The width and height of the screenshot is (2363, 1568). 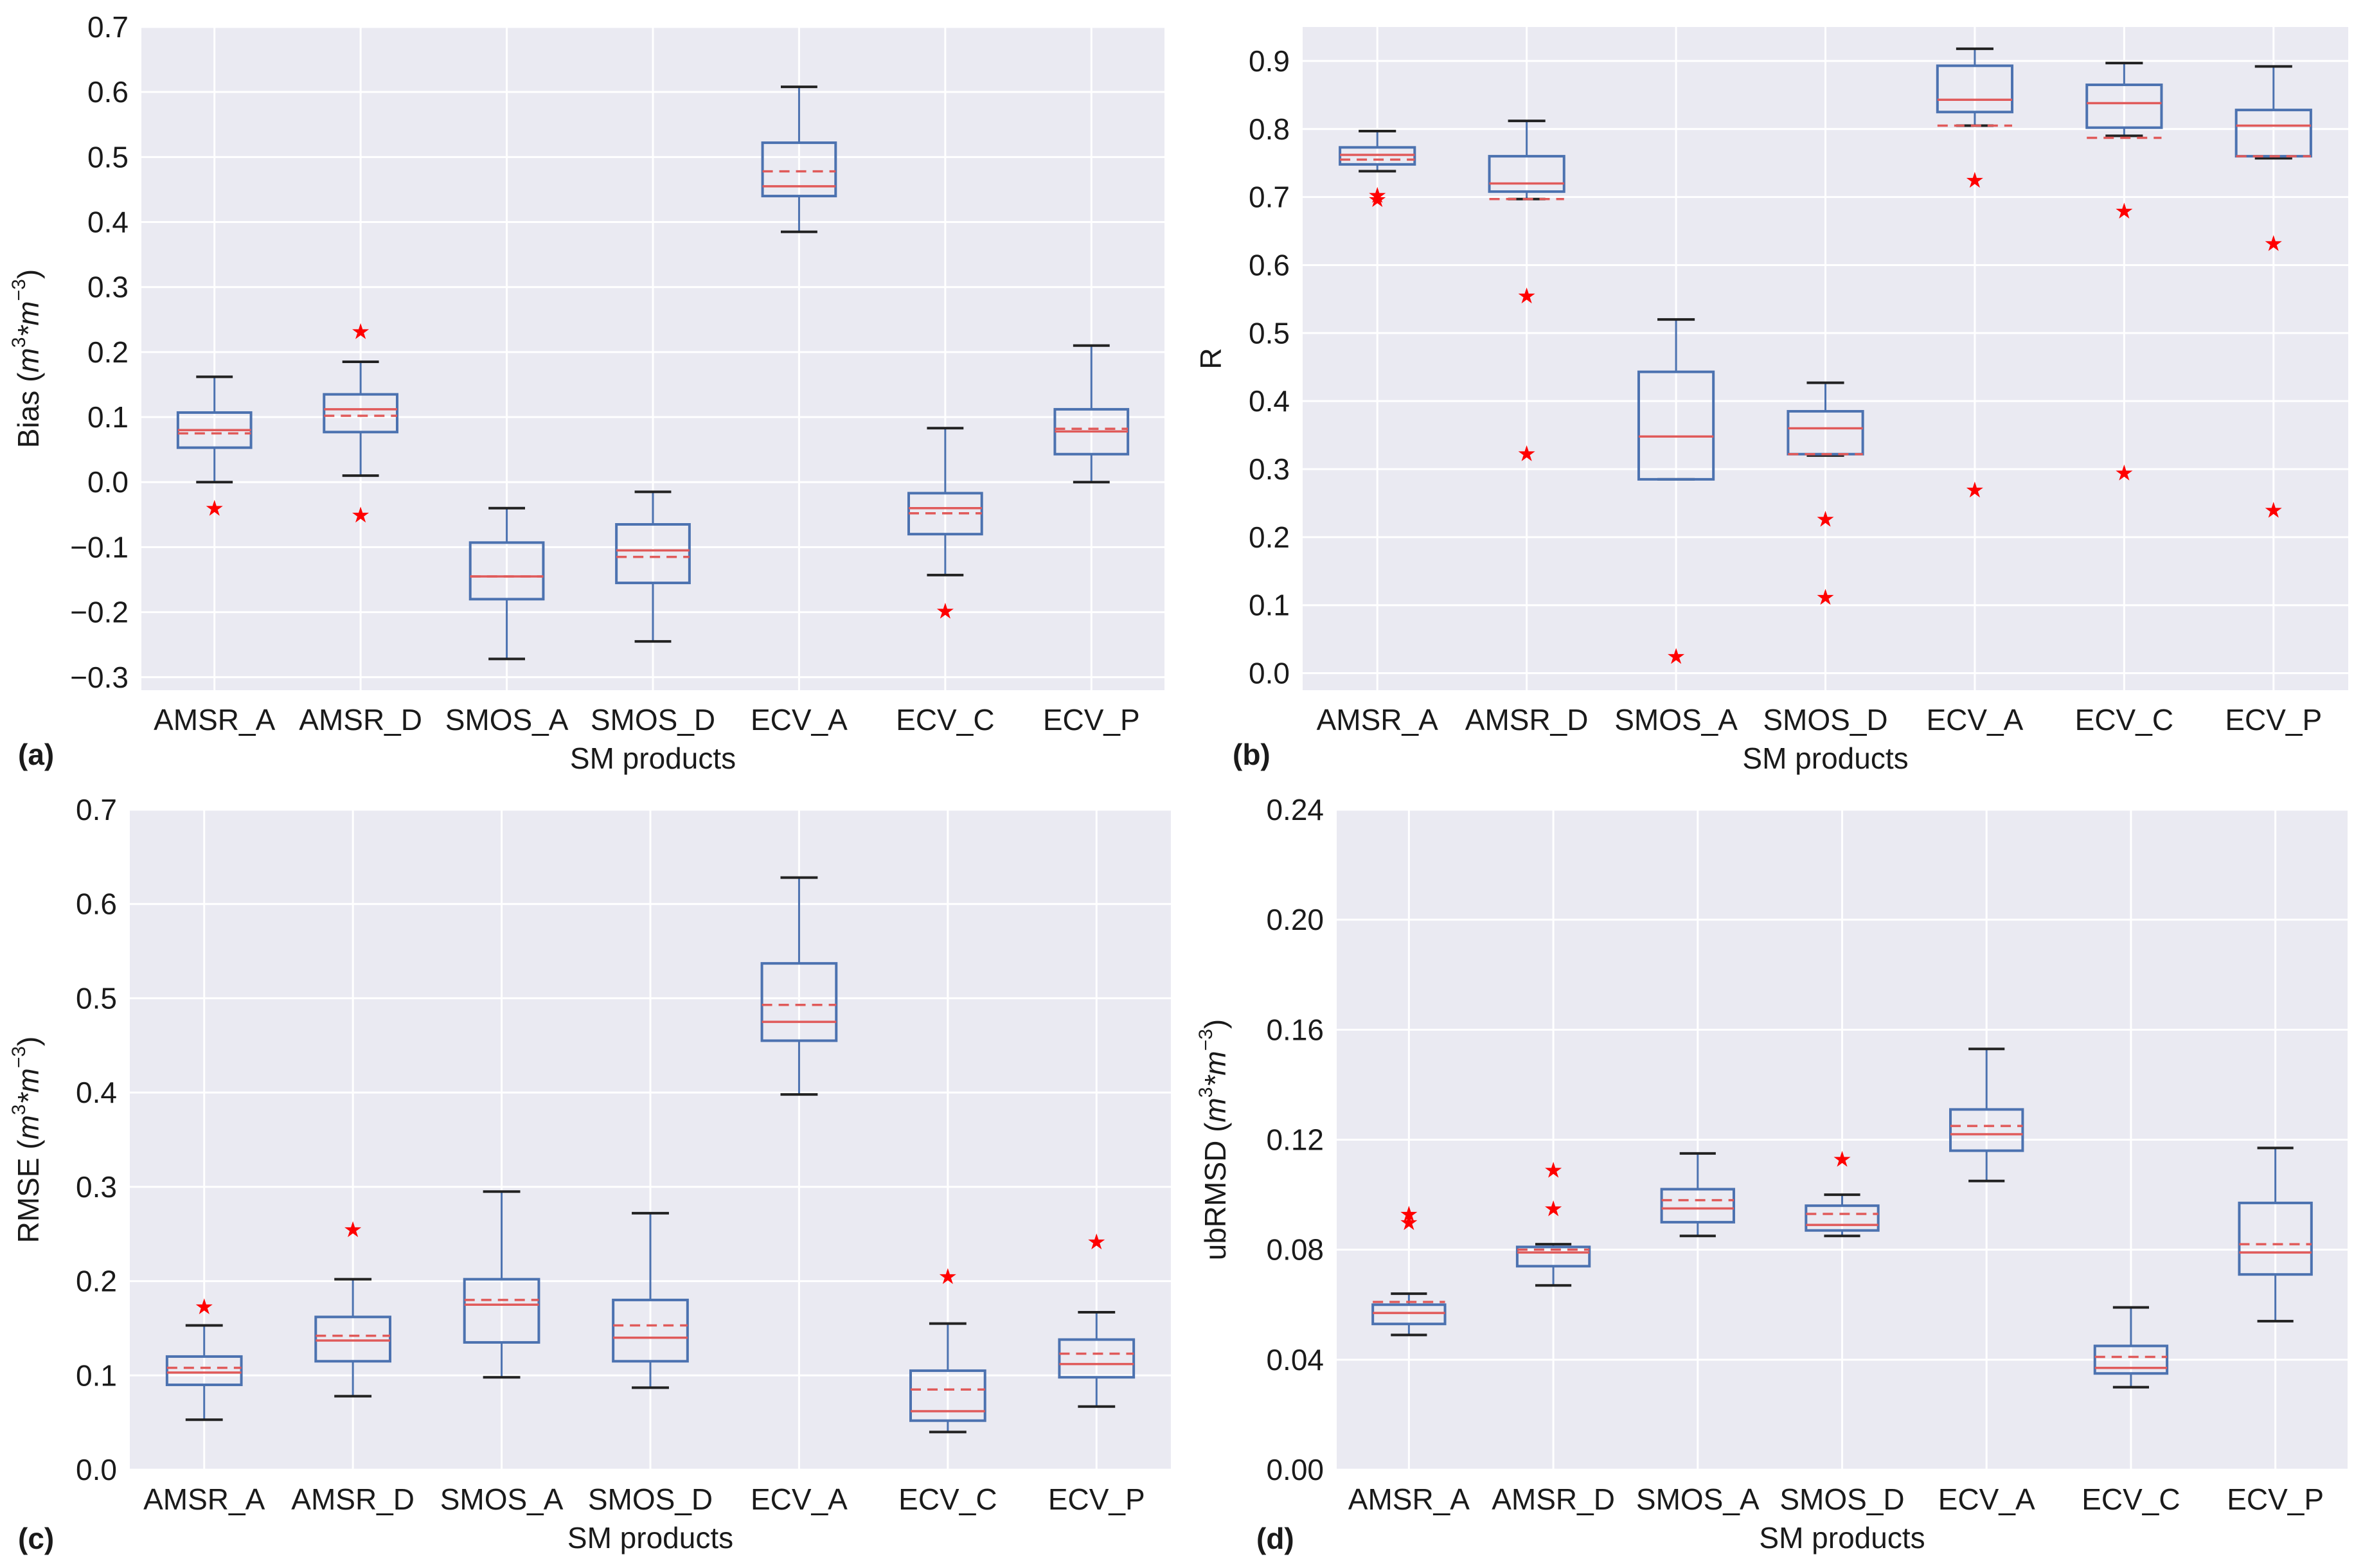 What do you see at coordinates (653, 719) in the screenshot?
I see `x-tick-label: SMOS_D` at bounding box center [653, 719].